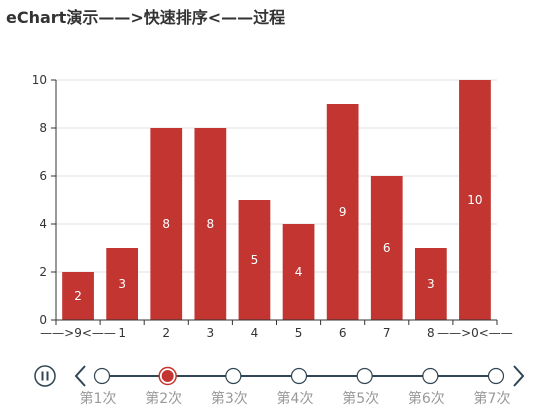 Image resolution: width=550 pixels, height=420 pixels. What do you see at coordinates (166, 333) in the screenshot?
I see `x-tick-label: 2` at bounding box center [166, 333].